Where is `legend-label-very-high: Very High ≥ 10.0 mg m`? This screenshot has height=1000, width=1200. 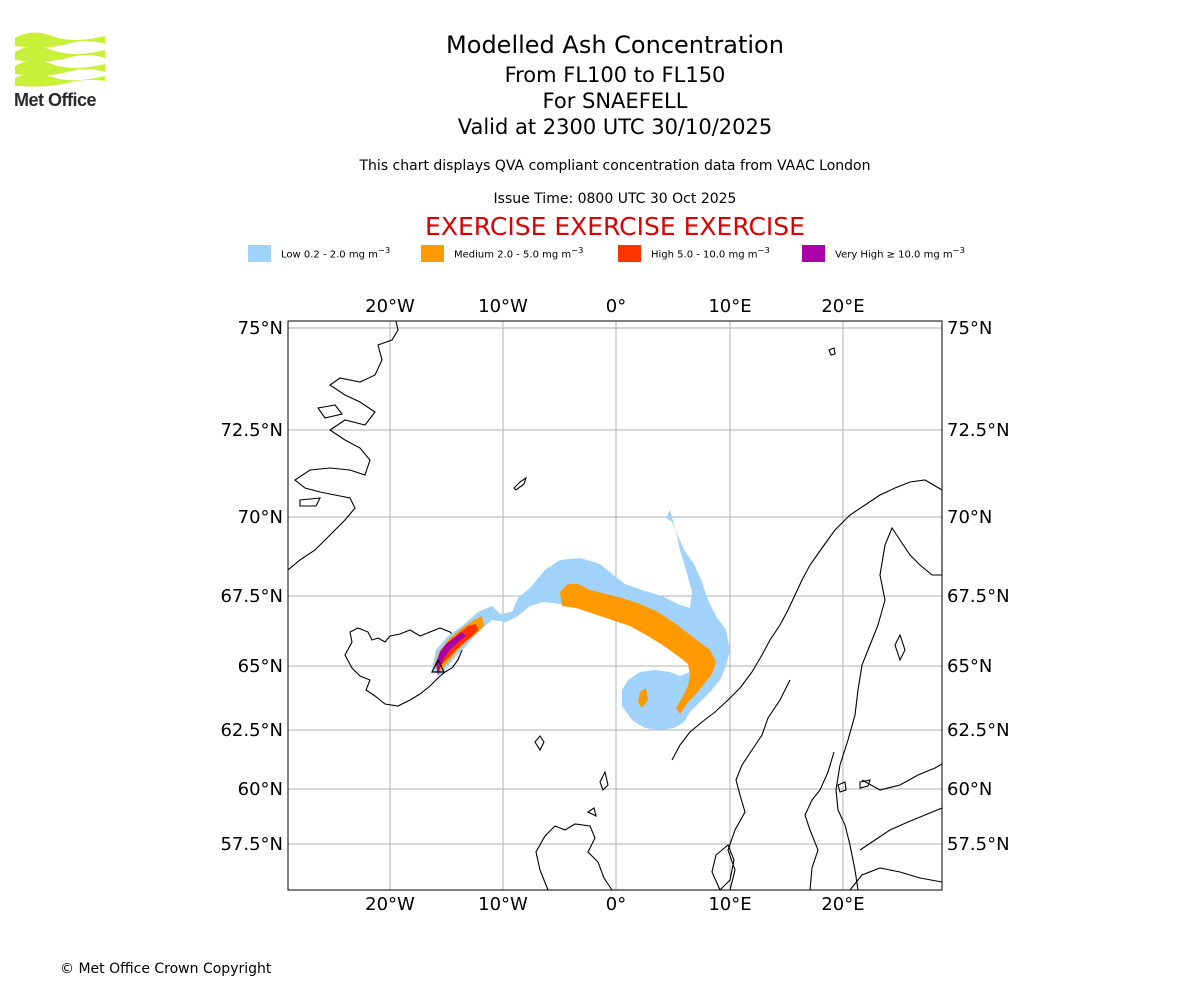 legend-label-very-high: Very High ≥ 10.0 mg m is located at coordinates (894, 255).